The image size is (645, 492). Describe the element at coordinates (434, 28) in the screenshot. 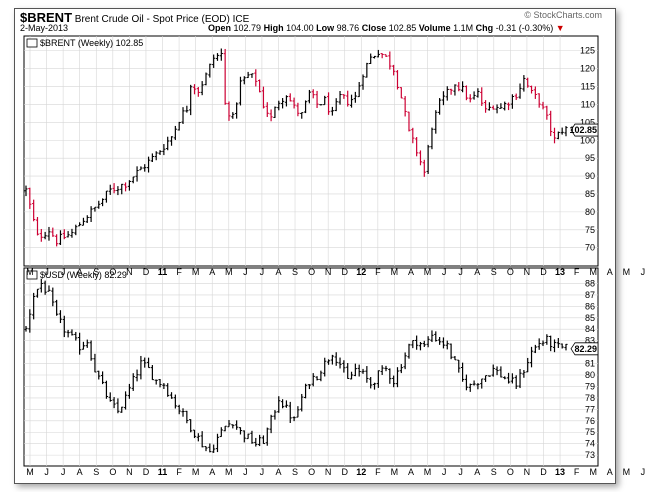

I see `volume-label: Volume` at that location.